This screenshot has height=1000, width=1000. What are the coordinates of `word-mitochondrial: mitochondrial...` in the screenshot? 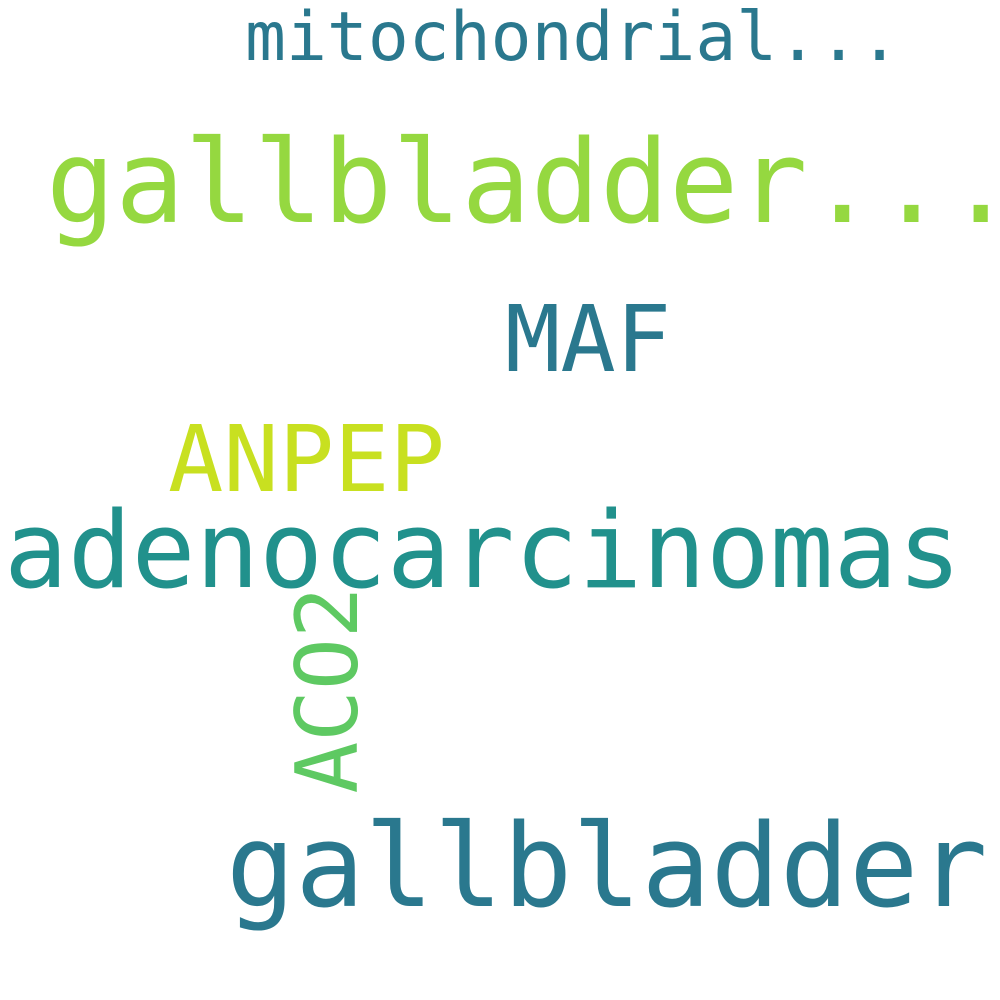 It's located at (573, 38).